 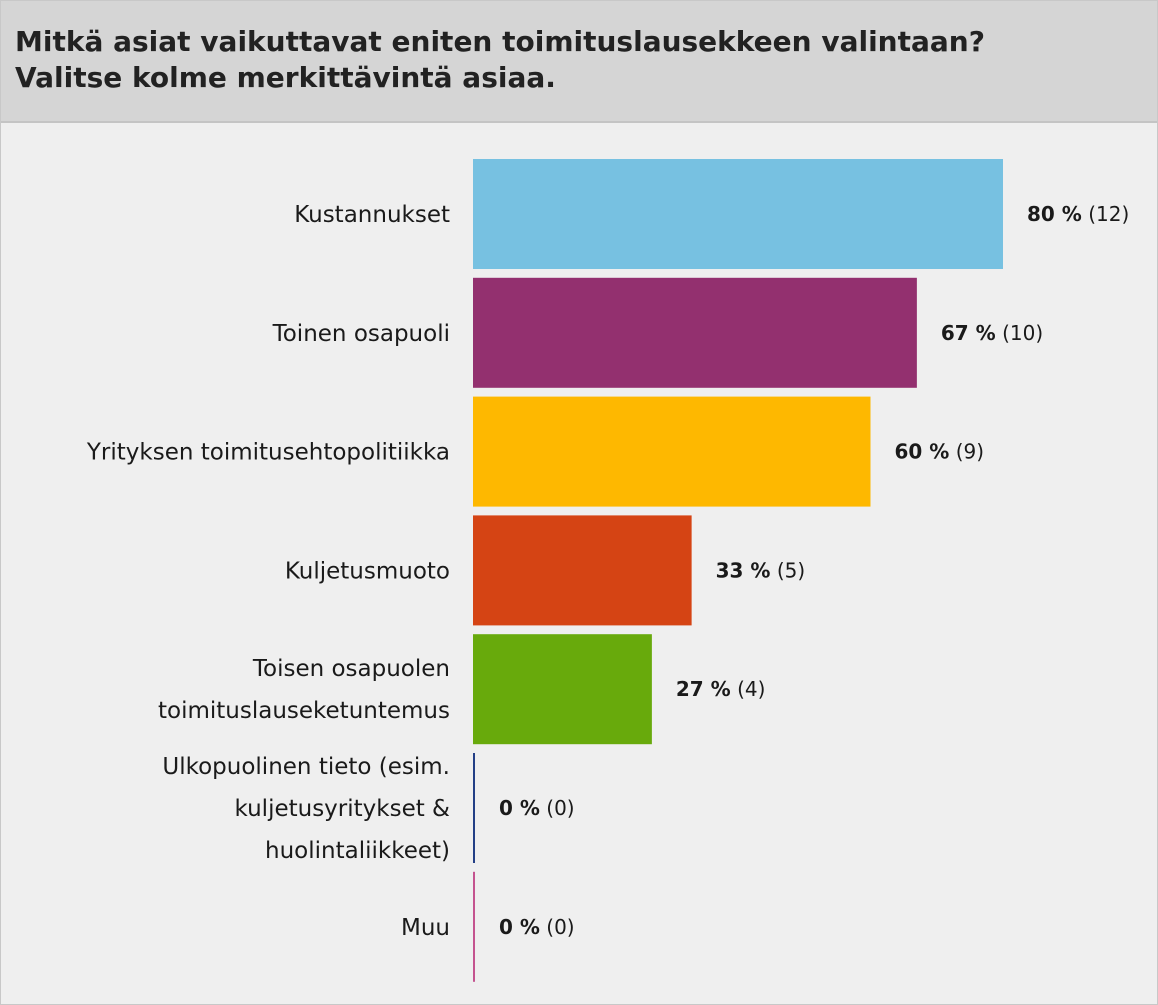 I want to click on category-label-line: Toinen osapuoli, so click(x=361, y=334).